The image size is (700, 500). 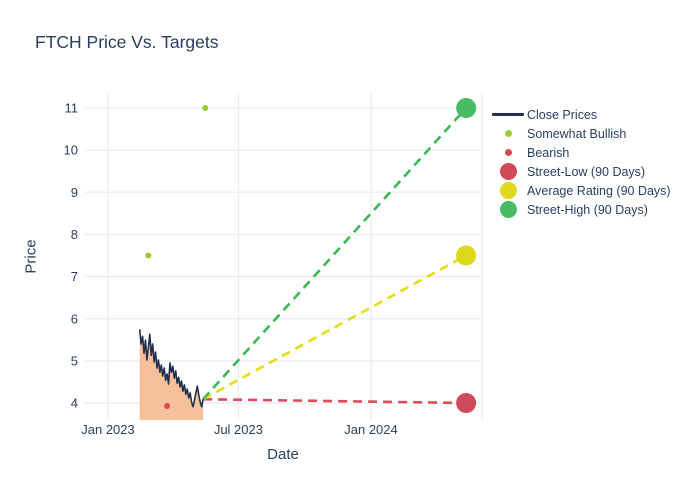 What do you see at coordinates (74, 318) in the screenshot?
I see `y-tick-label: 6` at bounding box center [74, 318].